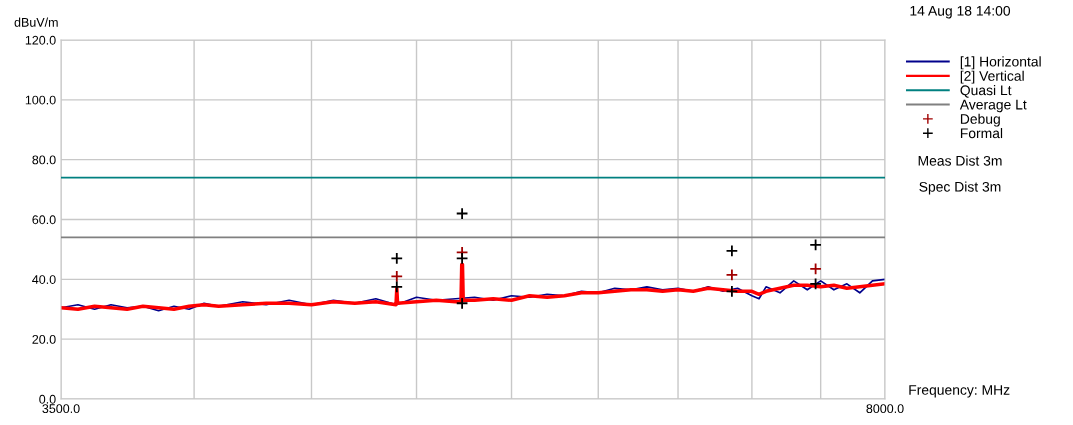  I want to click on y-tick-label: 20.0, so click(44, 339).